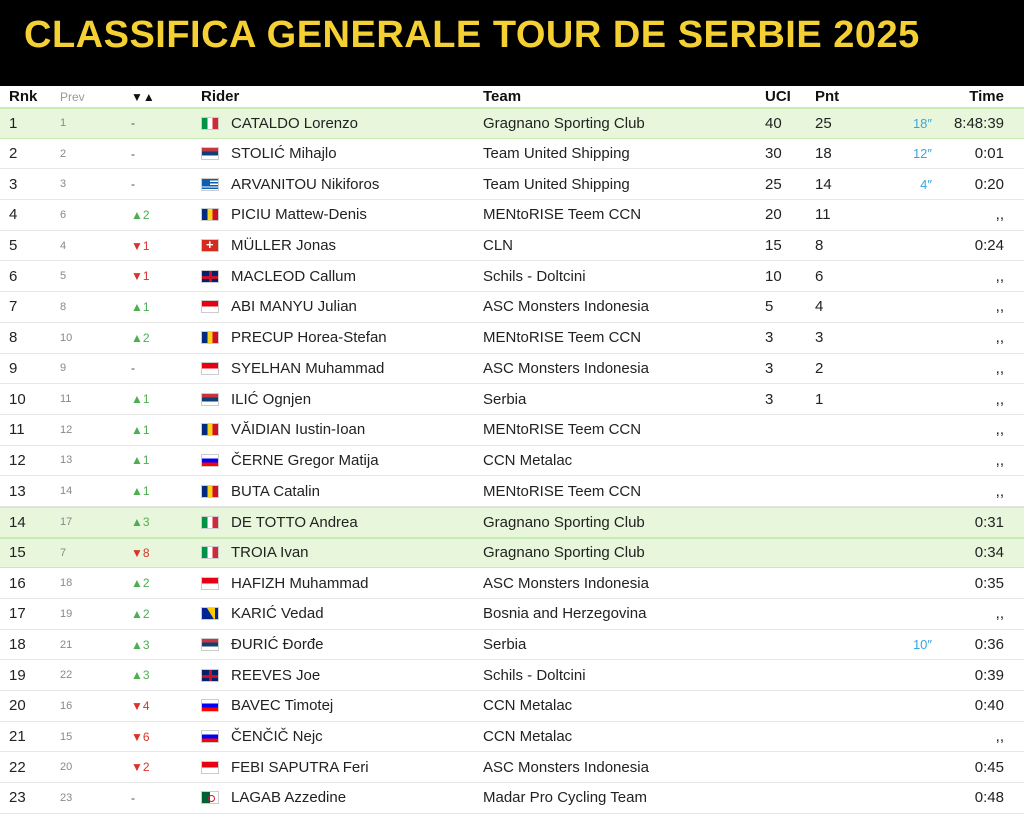 The height and width of the screenshot is (814, 1024). Describe the element at coordinates (275, 491) in the screenshot. I see `rider-name: BUTA Catalin` at that location.